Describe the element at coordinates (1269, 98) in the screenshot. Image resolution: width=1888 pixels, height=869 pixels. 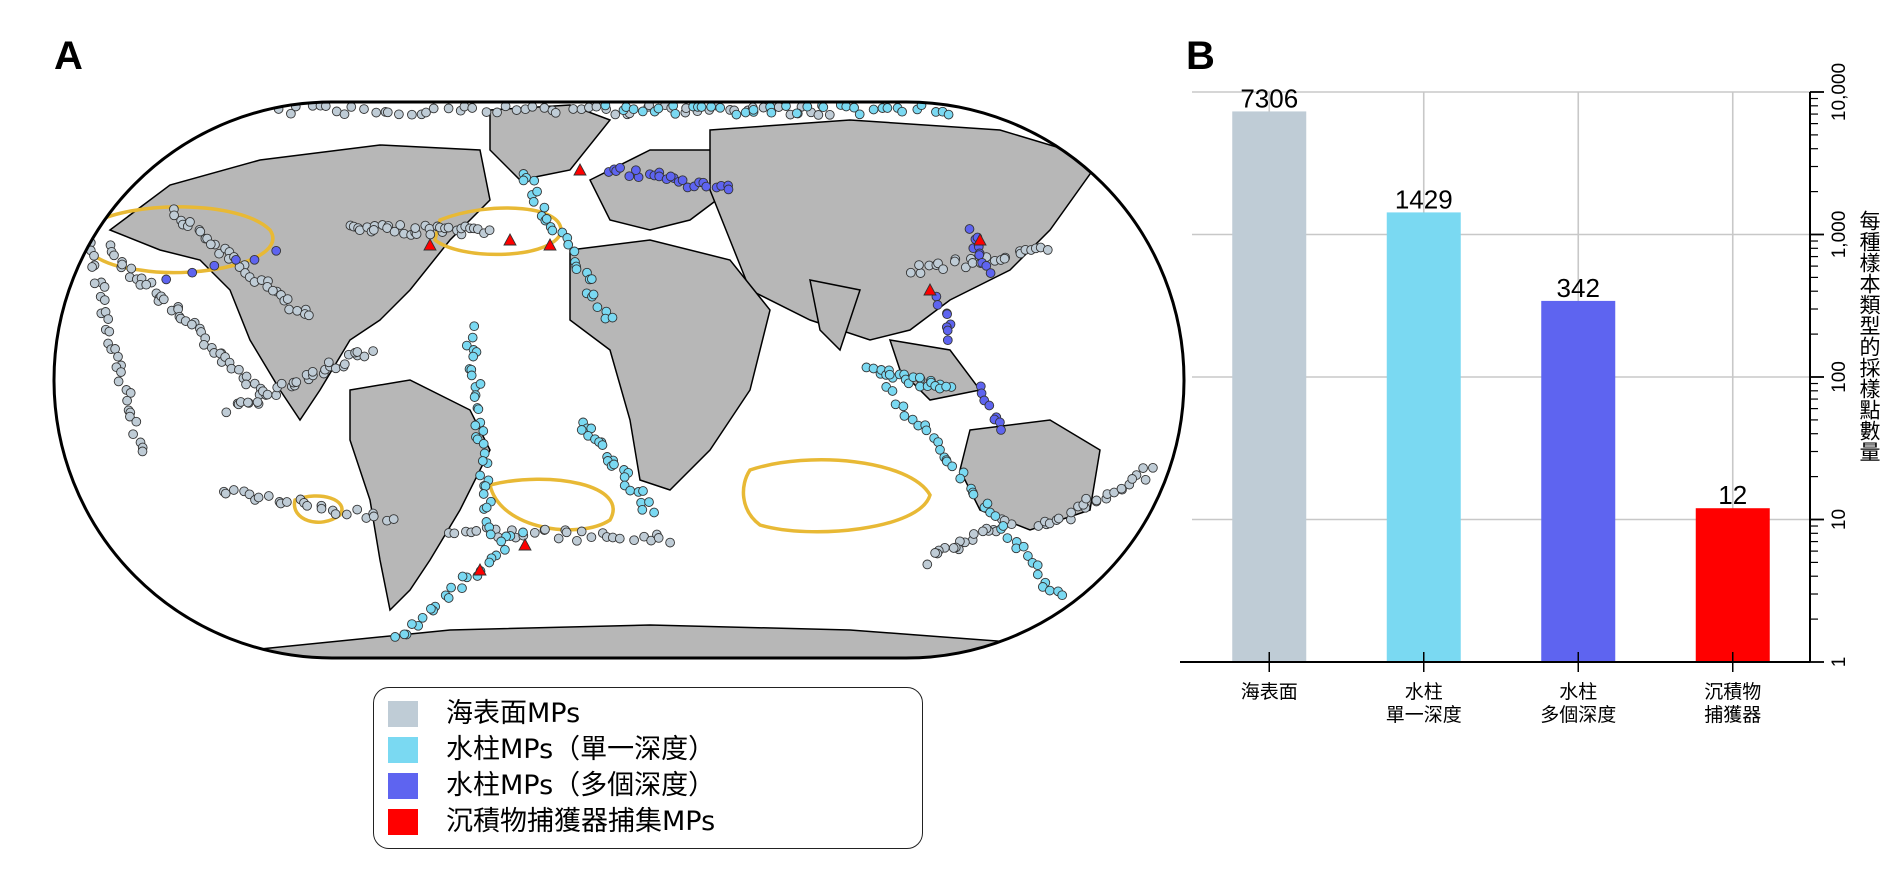
I see `bar-value-label-0: 7306` at that location.